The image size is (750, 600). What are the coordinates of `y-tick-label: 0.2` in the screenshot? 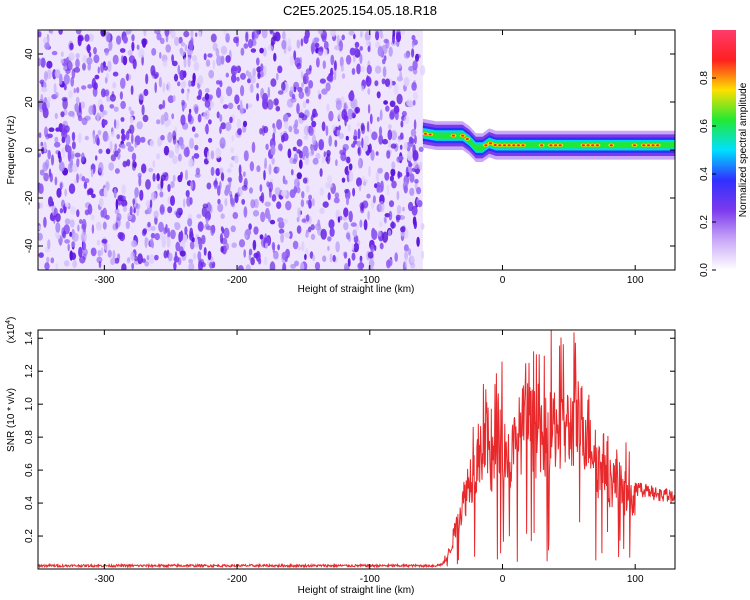 It's located at (29, 536).